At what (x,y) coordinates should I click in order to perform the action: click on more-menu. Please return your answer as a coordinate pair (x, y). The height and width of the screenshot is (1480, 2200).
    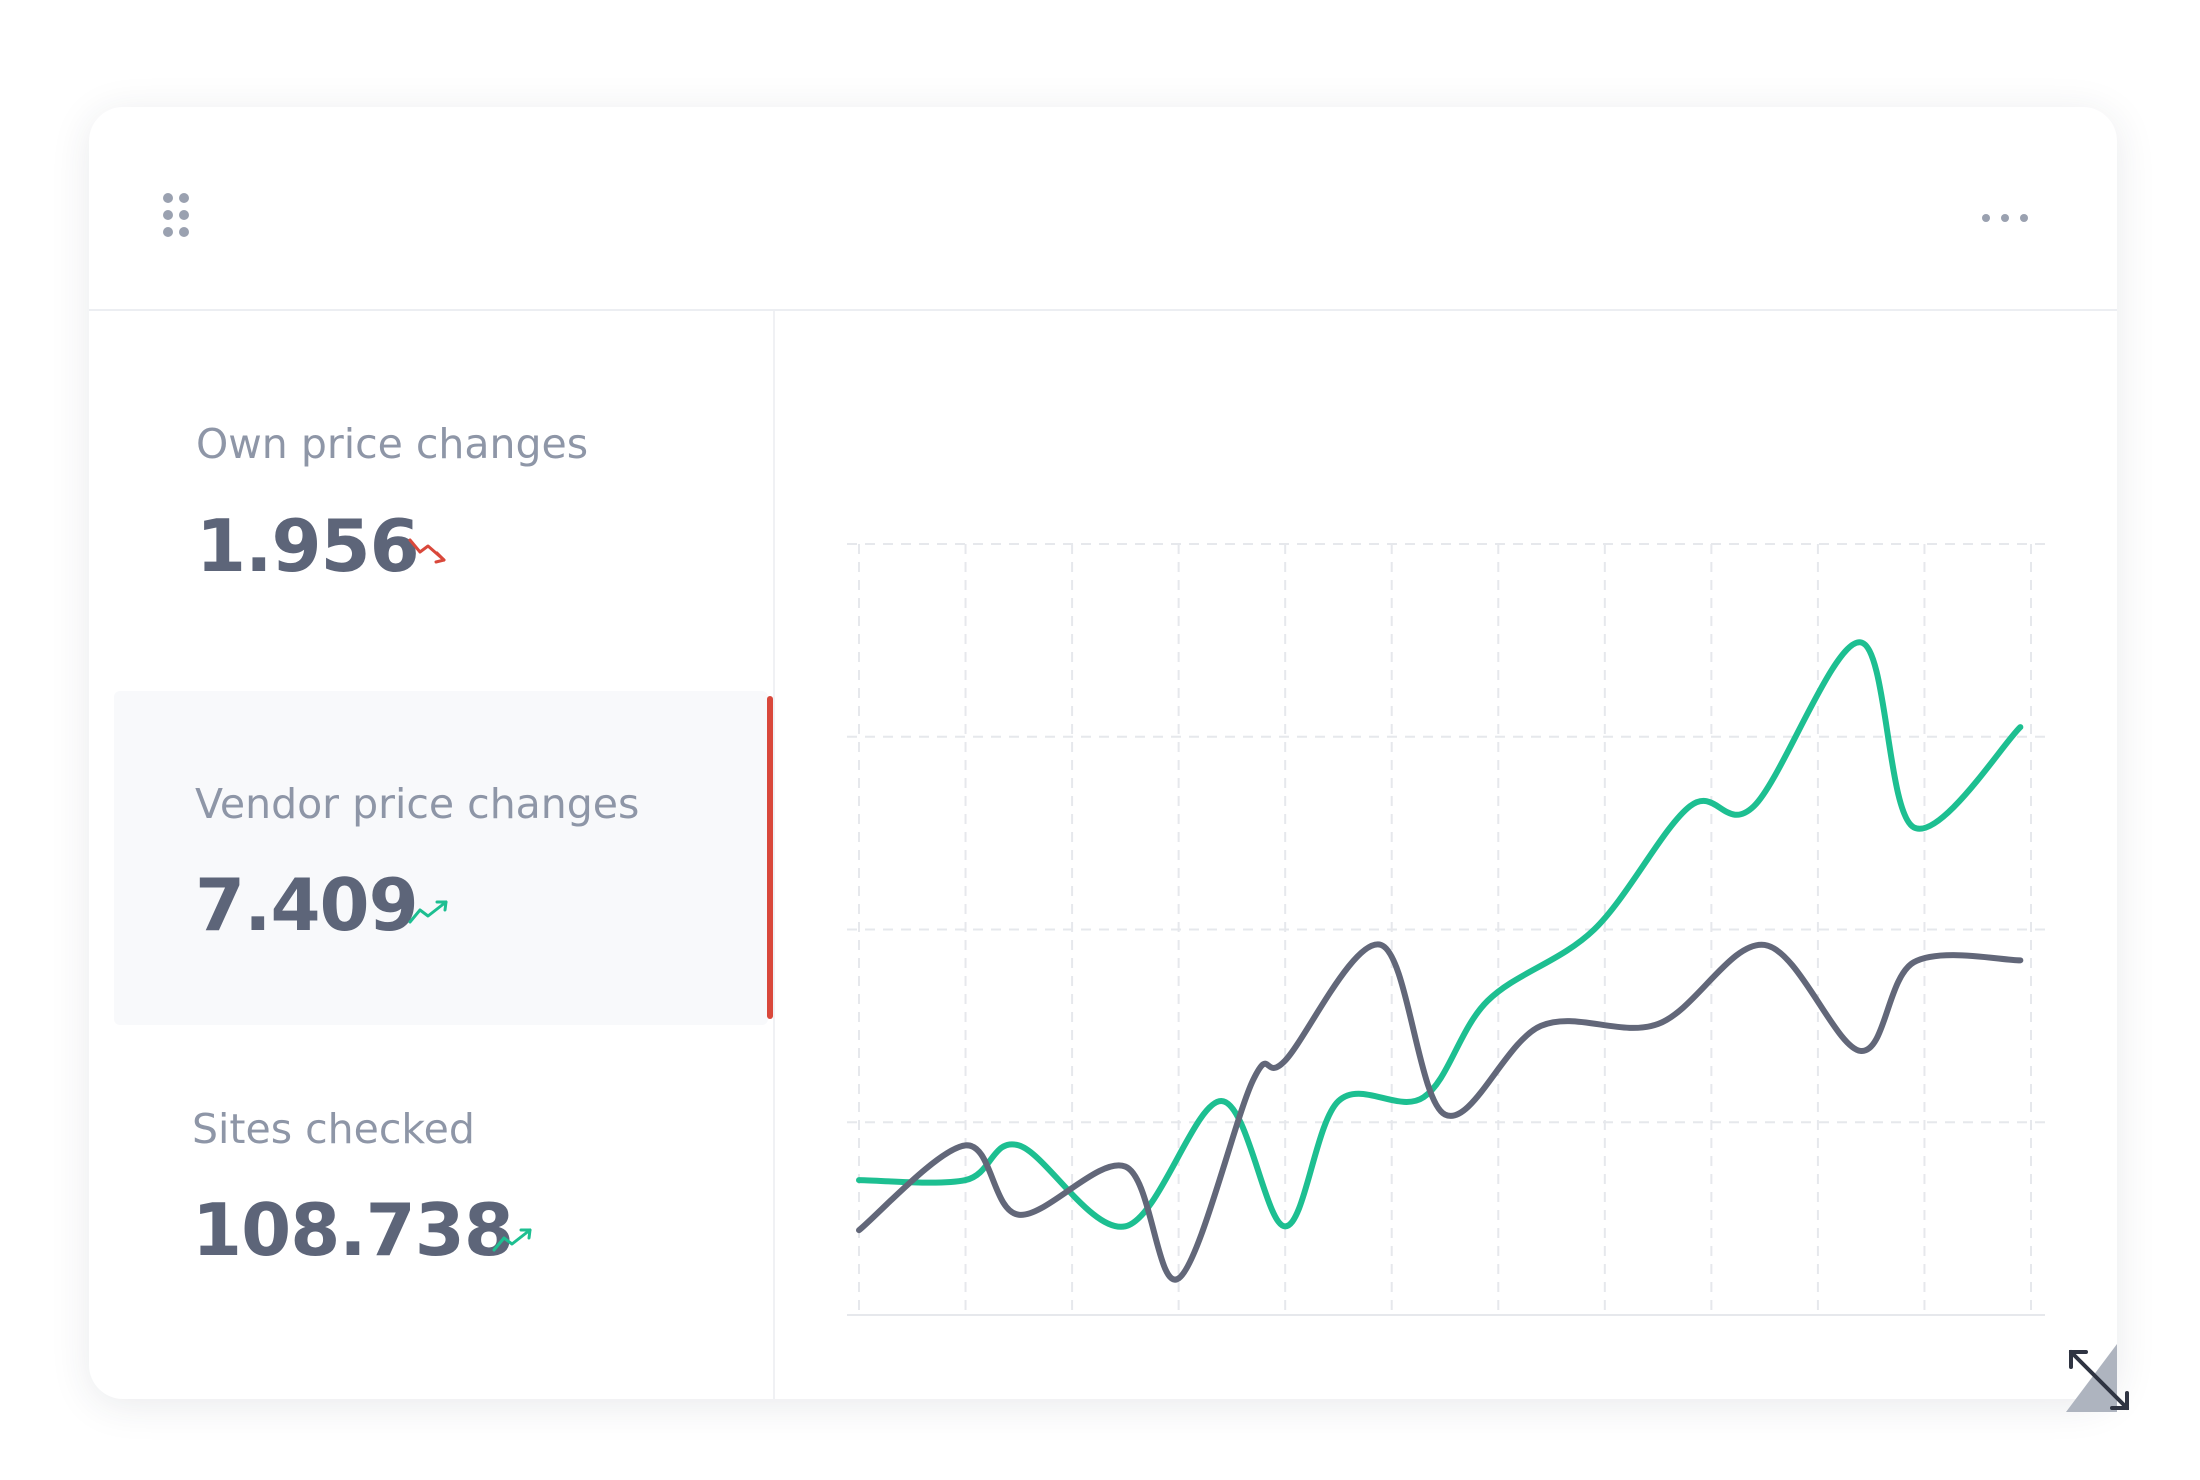
    Looking at the image, I should click on (2005, 218).